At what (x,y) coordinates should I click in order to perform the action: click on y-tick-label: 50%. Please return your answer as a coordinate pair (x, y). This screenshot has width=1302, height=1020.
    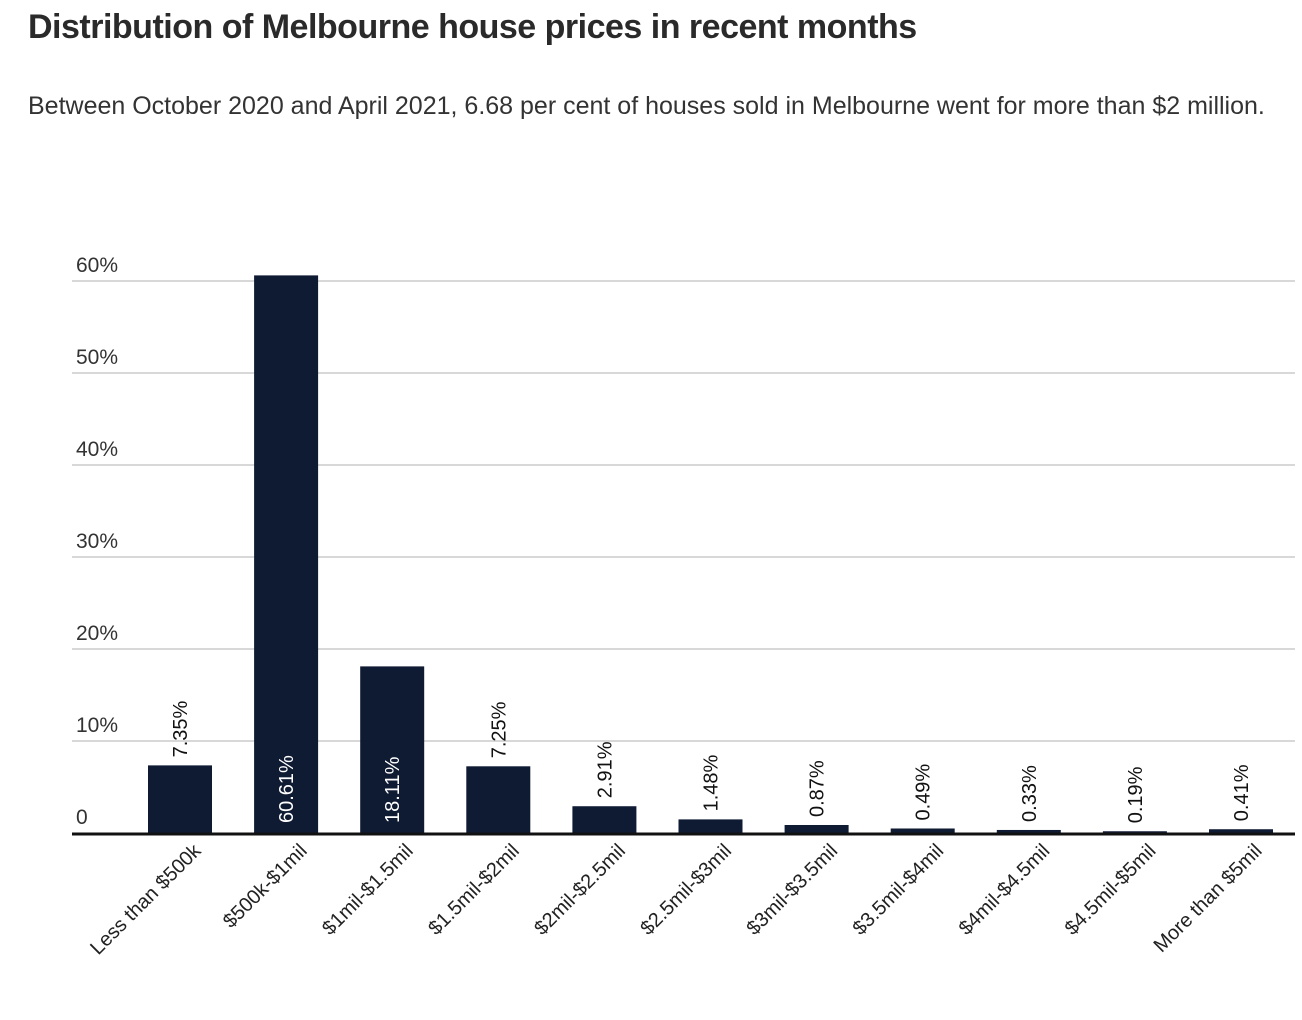
    Looking at the image, I should click on (97, 357).